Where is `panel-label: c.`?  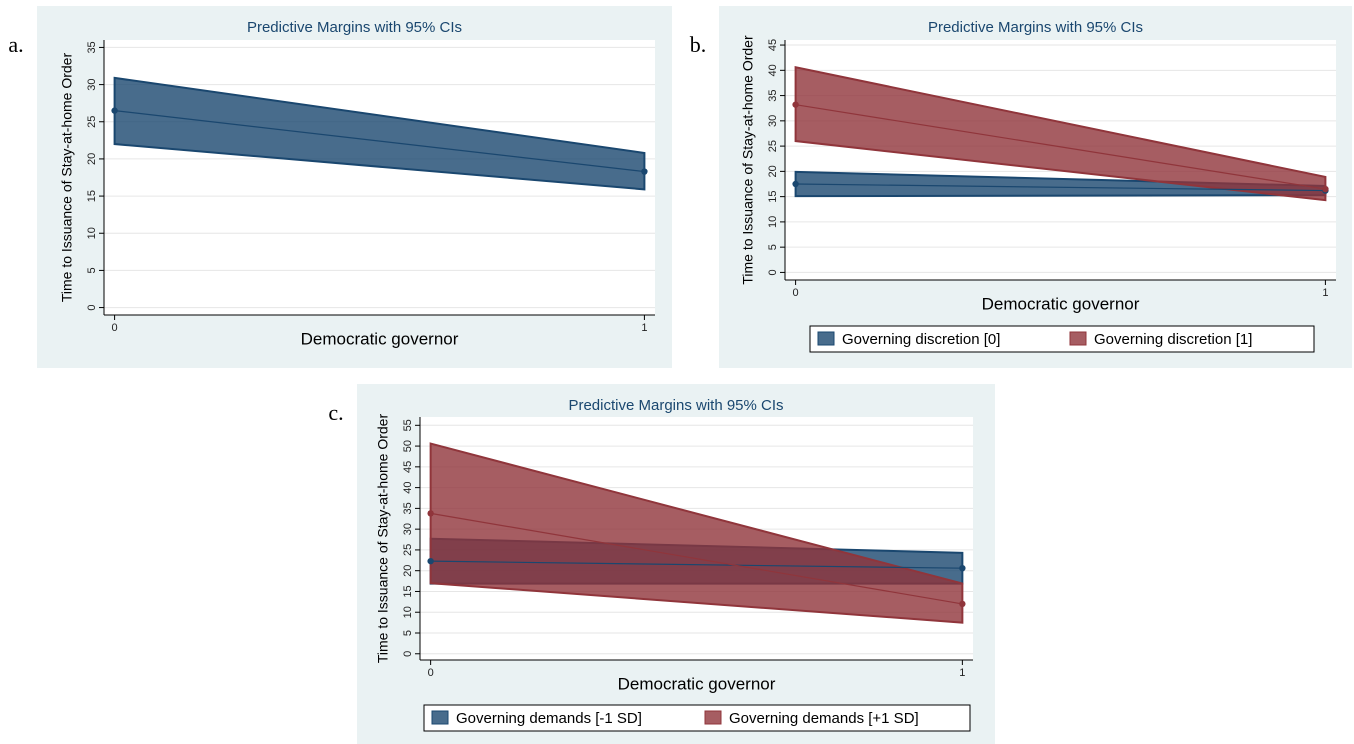 panel-label: c. is located at coordinates (335, 412).